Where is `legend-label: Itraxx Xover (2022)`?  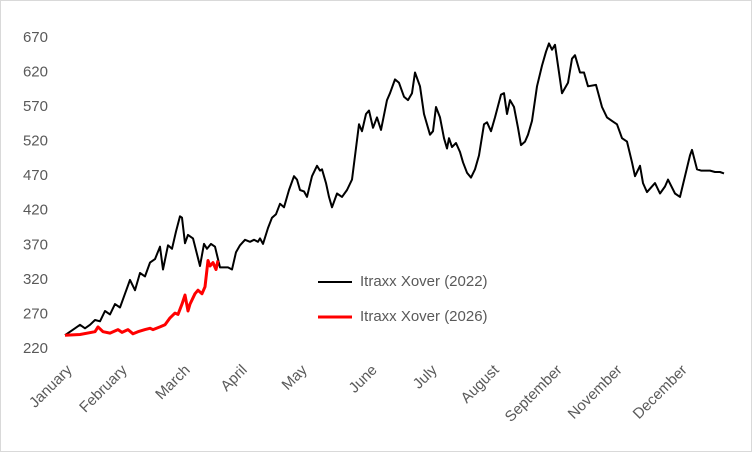
legend-label: Itraxx Xover (2022) is located at coordinates (424, 281).